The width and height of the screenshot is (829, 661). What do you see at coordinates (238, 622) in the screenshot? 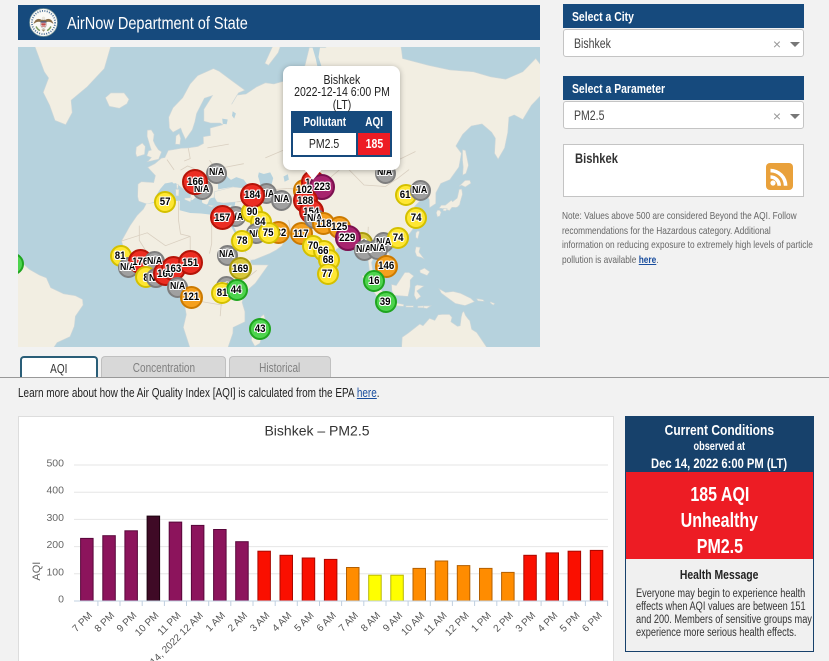
I see `svg-text: 2 AM` at bounding box center [238, 622].